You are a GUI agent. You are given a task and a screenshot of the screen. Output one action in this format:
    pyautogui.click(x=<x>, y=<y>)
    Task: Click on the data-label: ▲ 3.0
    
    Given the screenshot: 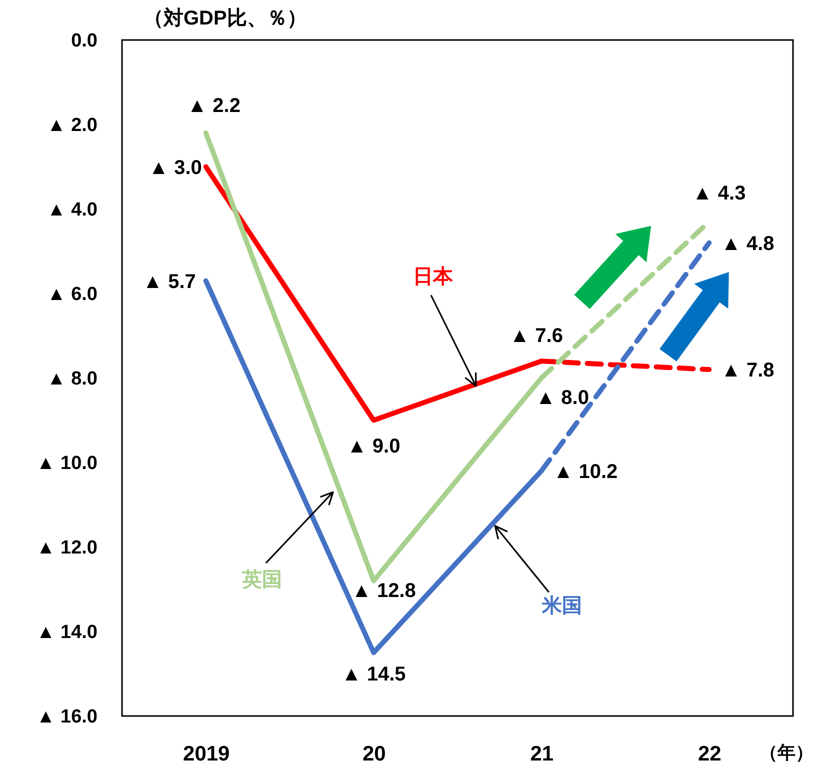 What is the action you would take?
    pyautogui.click(x=175, y=167)
    